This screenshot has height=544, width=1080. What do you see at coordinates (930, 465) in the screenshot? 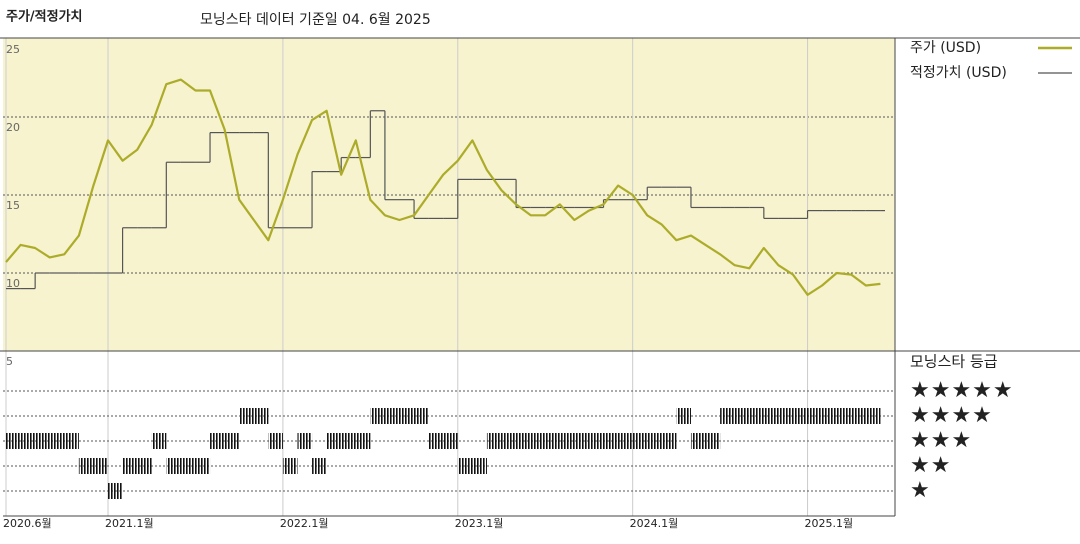
I see `rating-legend-label: ★★` at bounding box center [930, 465].